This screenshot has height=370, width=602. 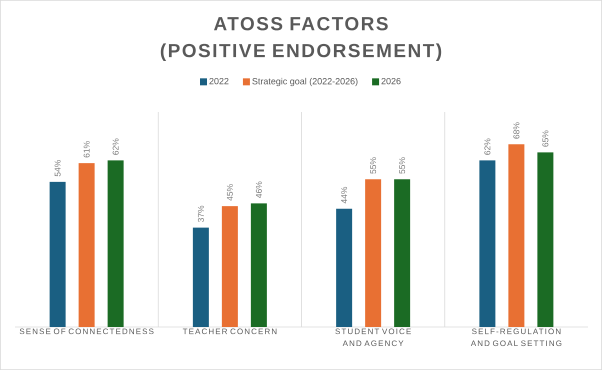 What do you see at coordinates (344, 195) in the screenshot?
I see `data-label: 44%` at bounding box center [344, 195].